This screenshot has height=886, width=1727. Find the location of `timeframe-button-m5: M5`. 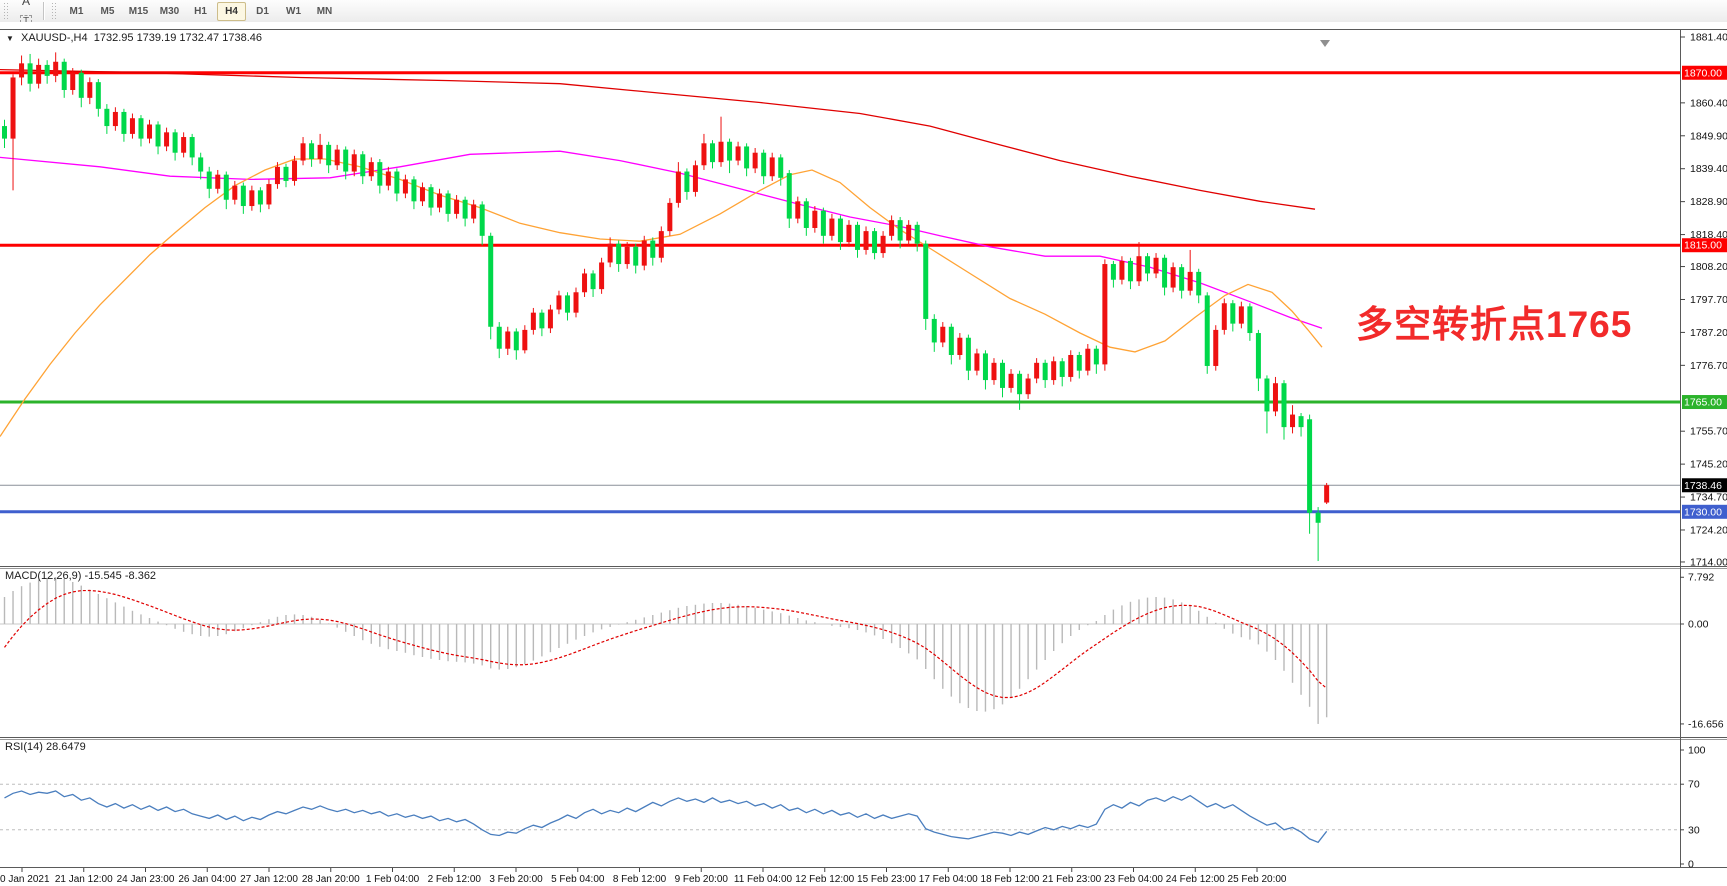

timeframe-button-m5: M5 is located at coordinates (107, 11).